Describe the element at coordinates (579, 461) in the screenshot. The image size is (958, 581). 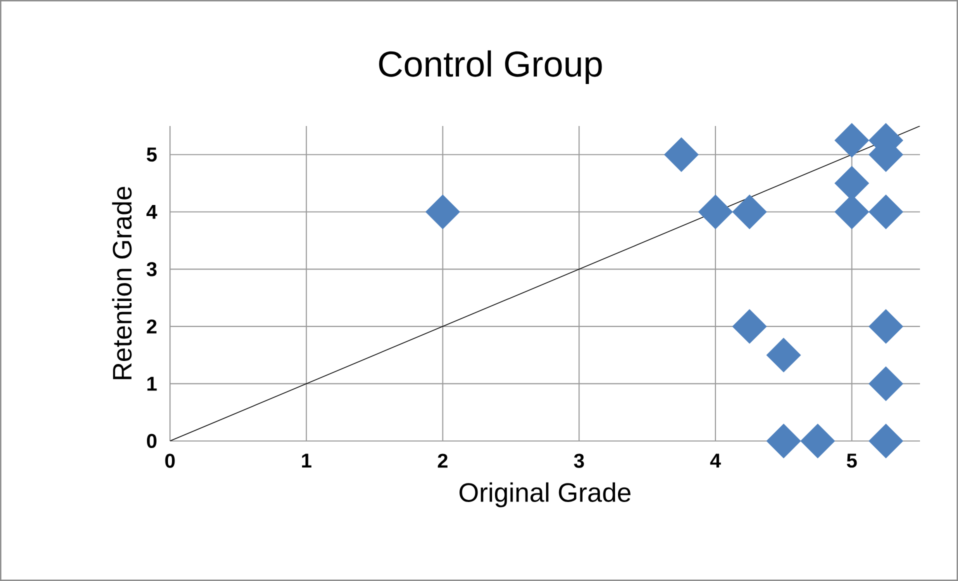
I see `x-tick-label: 3` at that location.